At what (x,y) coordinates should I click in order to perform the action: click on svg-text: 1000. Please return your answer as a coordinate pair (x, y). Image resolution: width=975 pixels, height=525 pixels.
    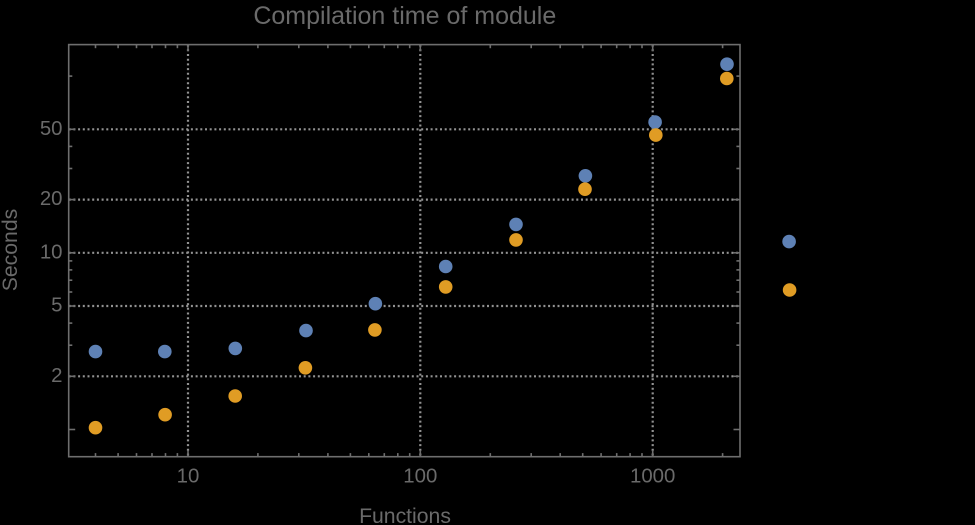
    Looking at the image, I should click on (652, 477).